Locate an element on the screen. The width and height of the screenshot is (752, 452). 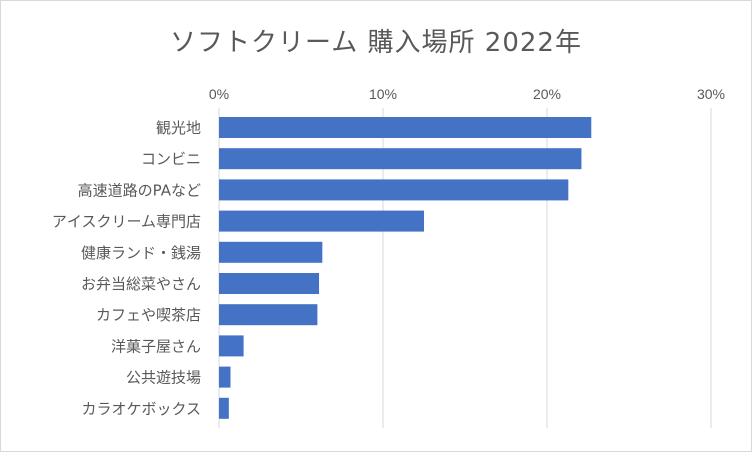
category-label: コンビニ is located at coordinates (171, 159).